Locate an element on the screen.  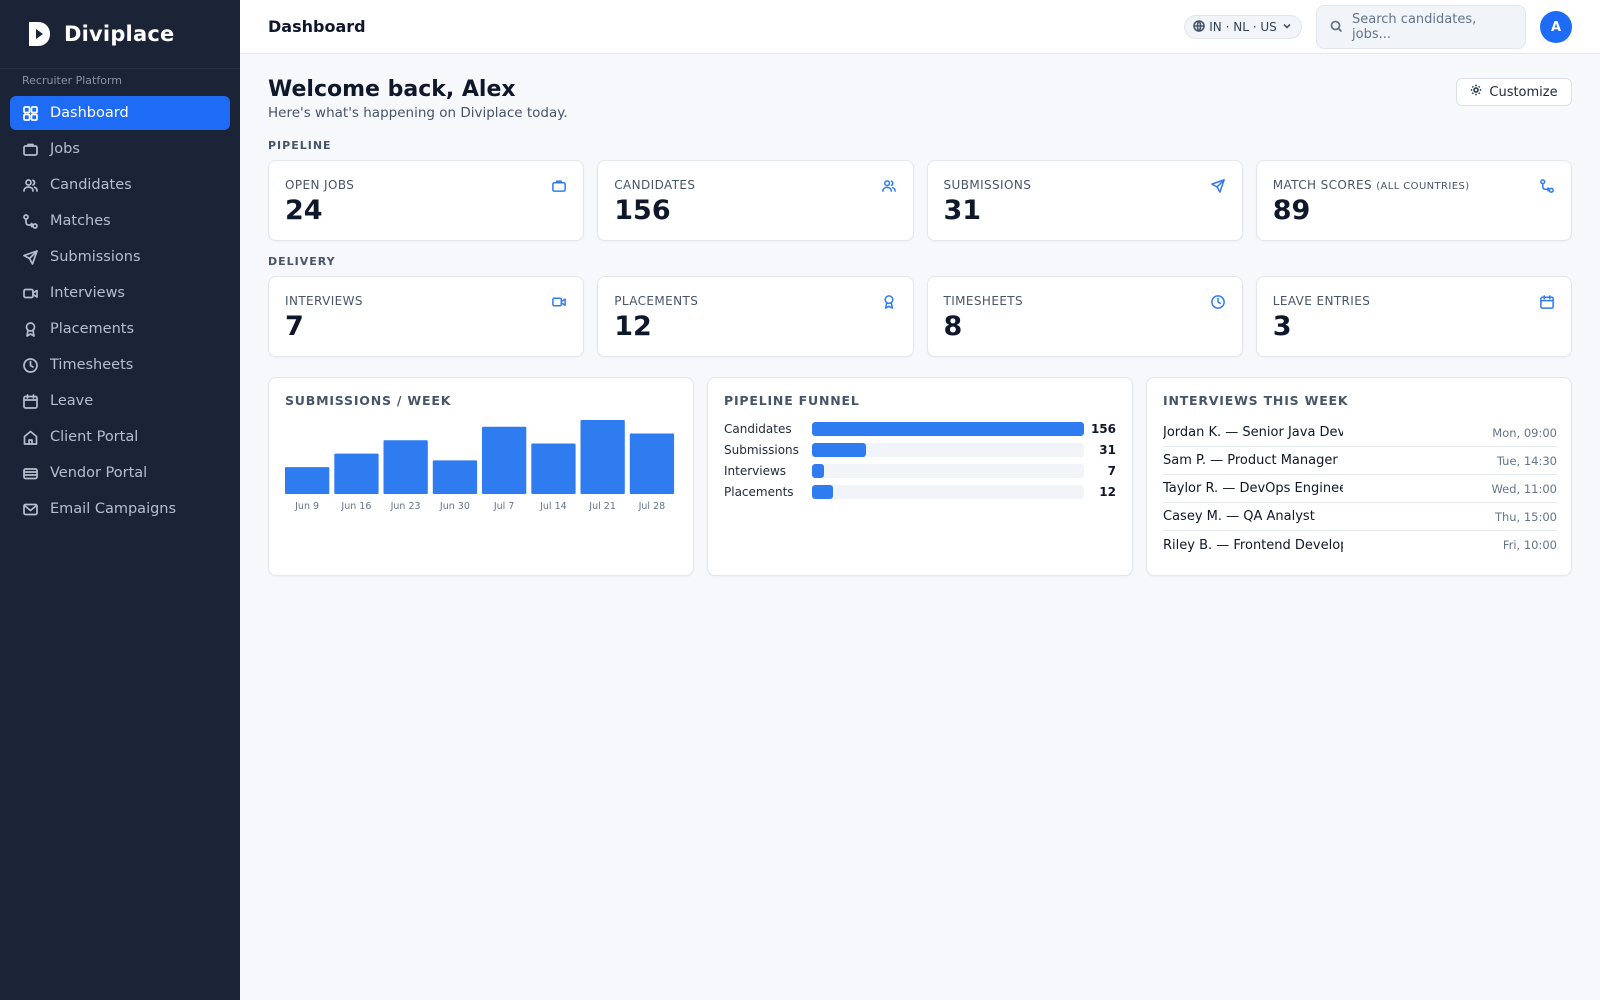
stat-label: CANDIDATES is located at coordinates (654, 185).